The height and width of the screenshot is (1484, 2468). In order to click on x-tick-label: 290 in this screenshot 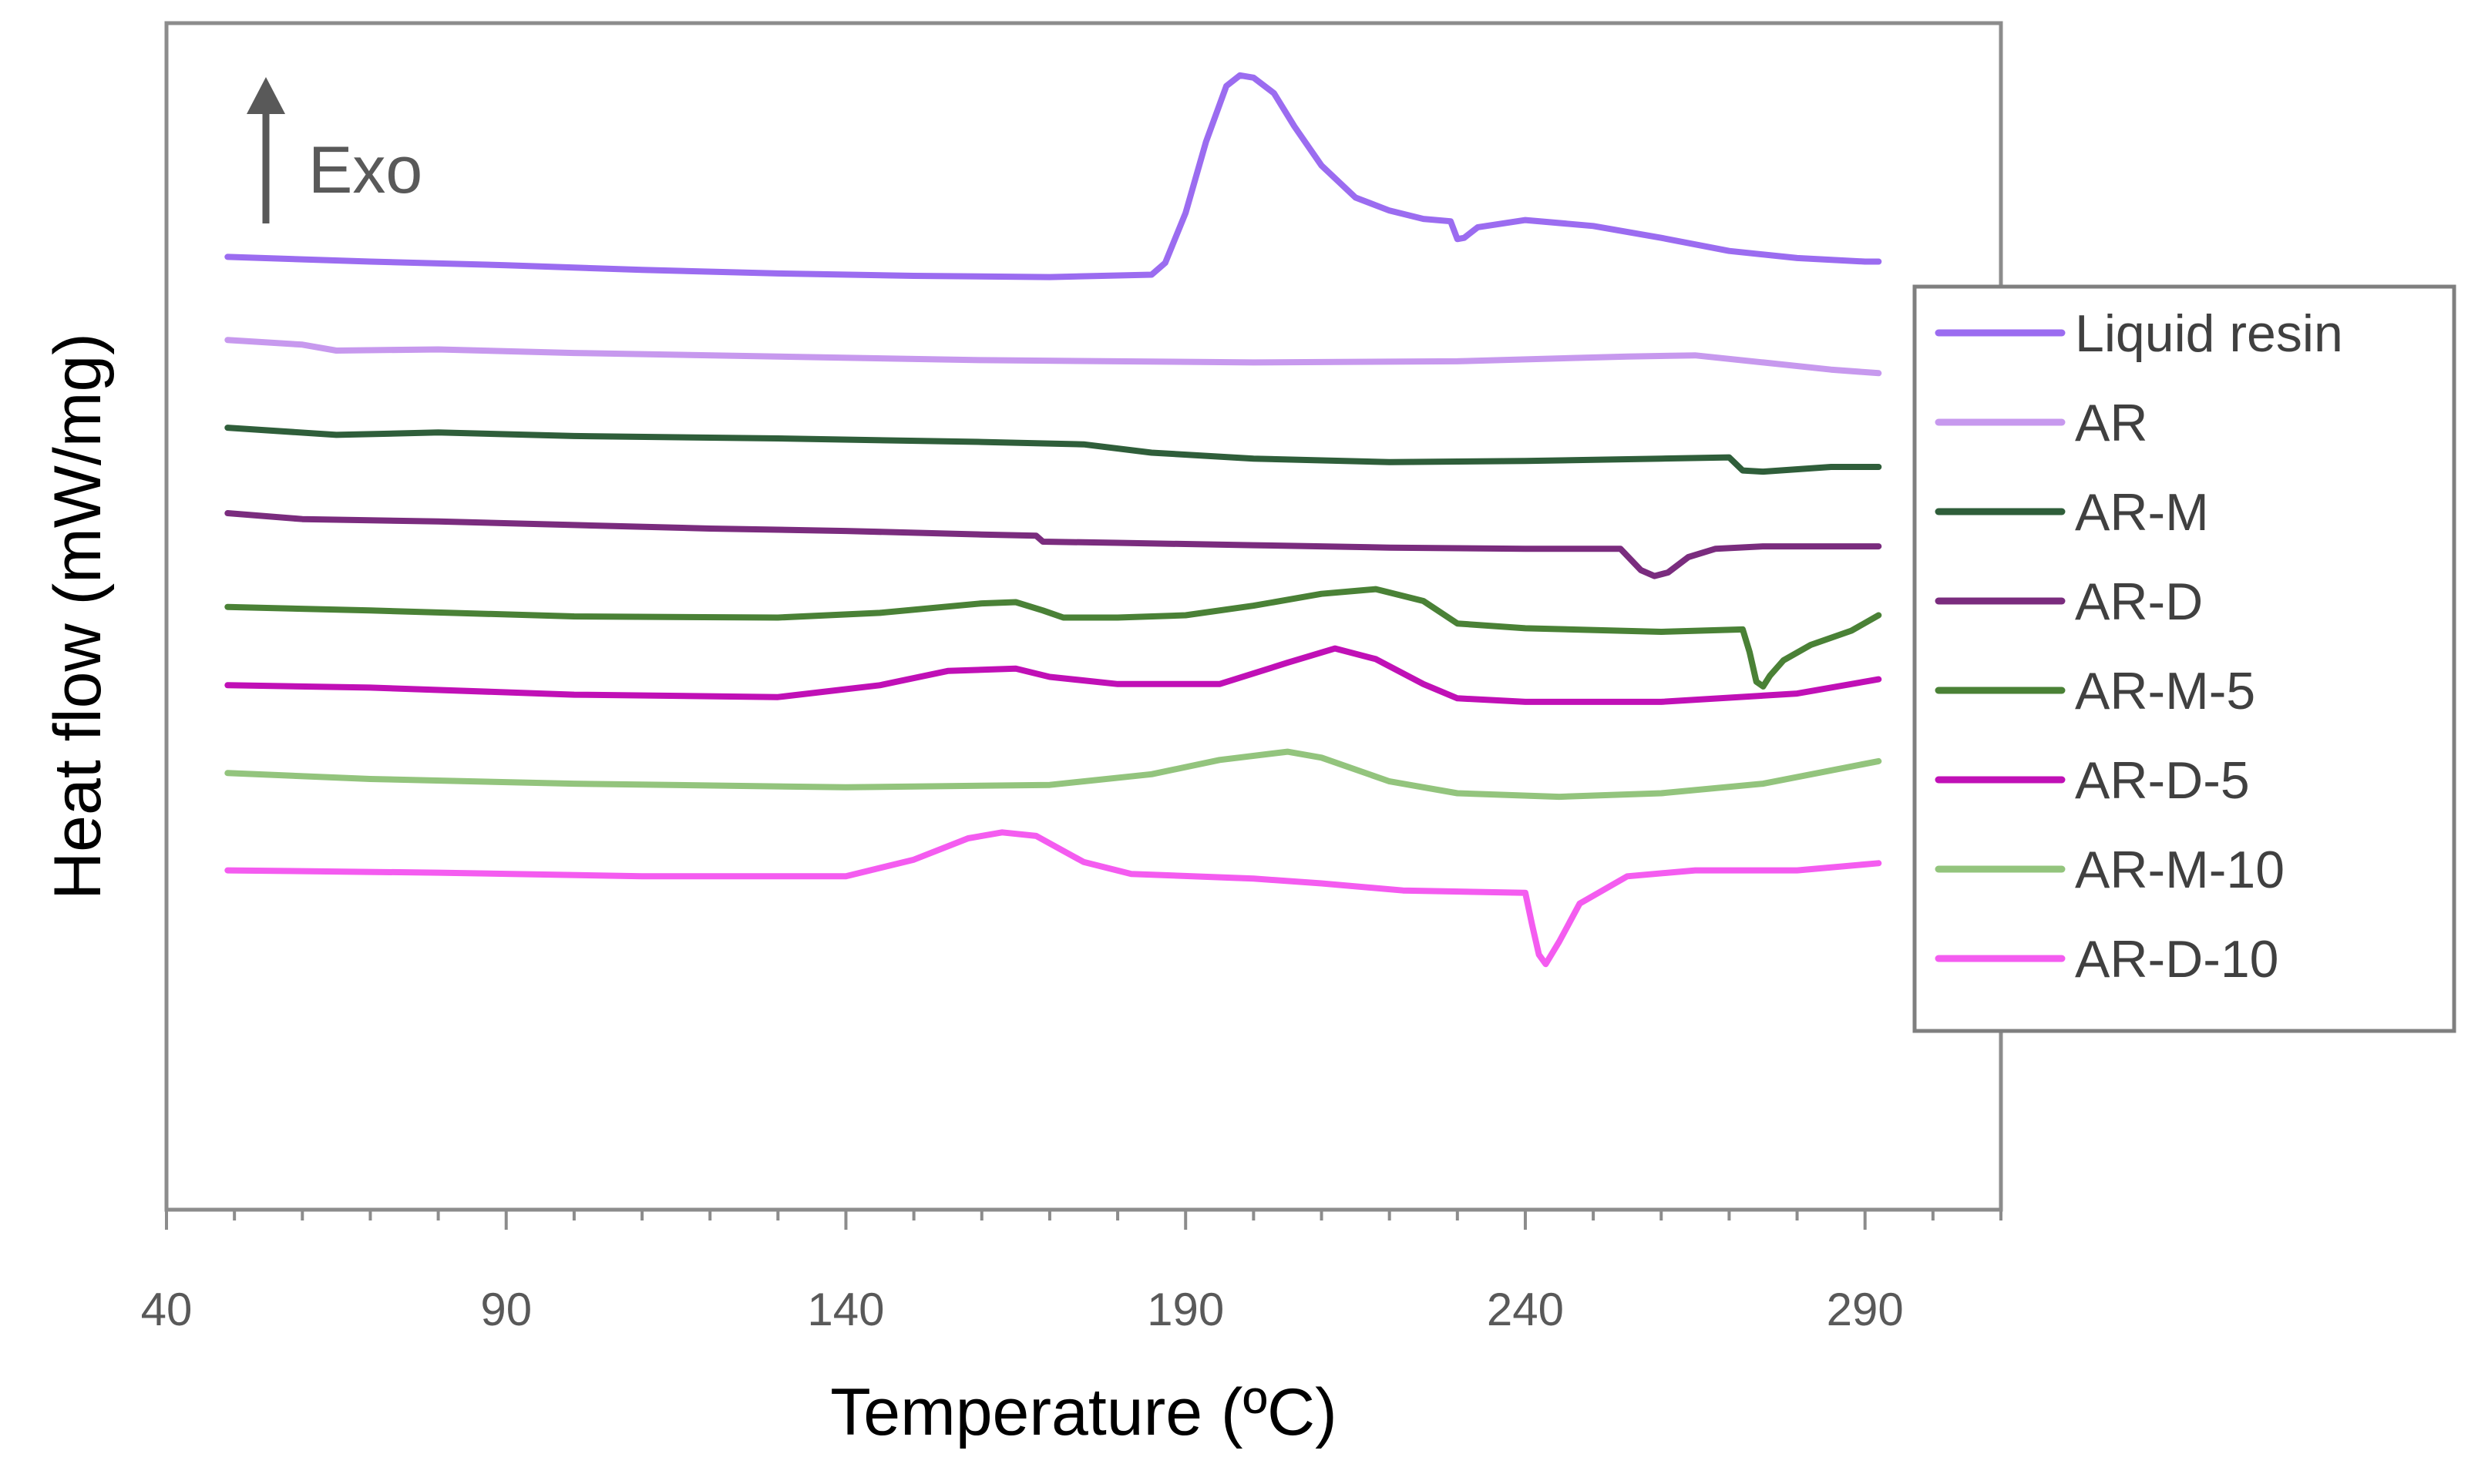, I will do `click(1865, 1309)`.